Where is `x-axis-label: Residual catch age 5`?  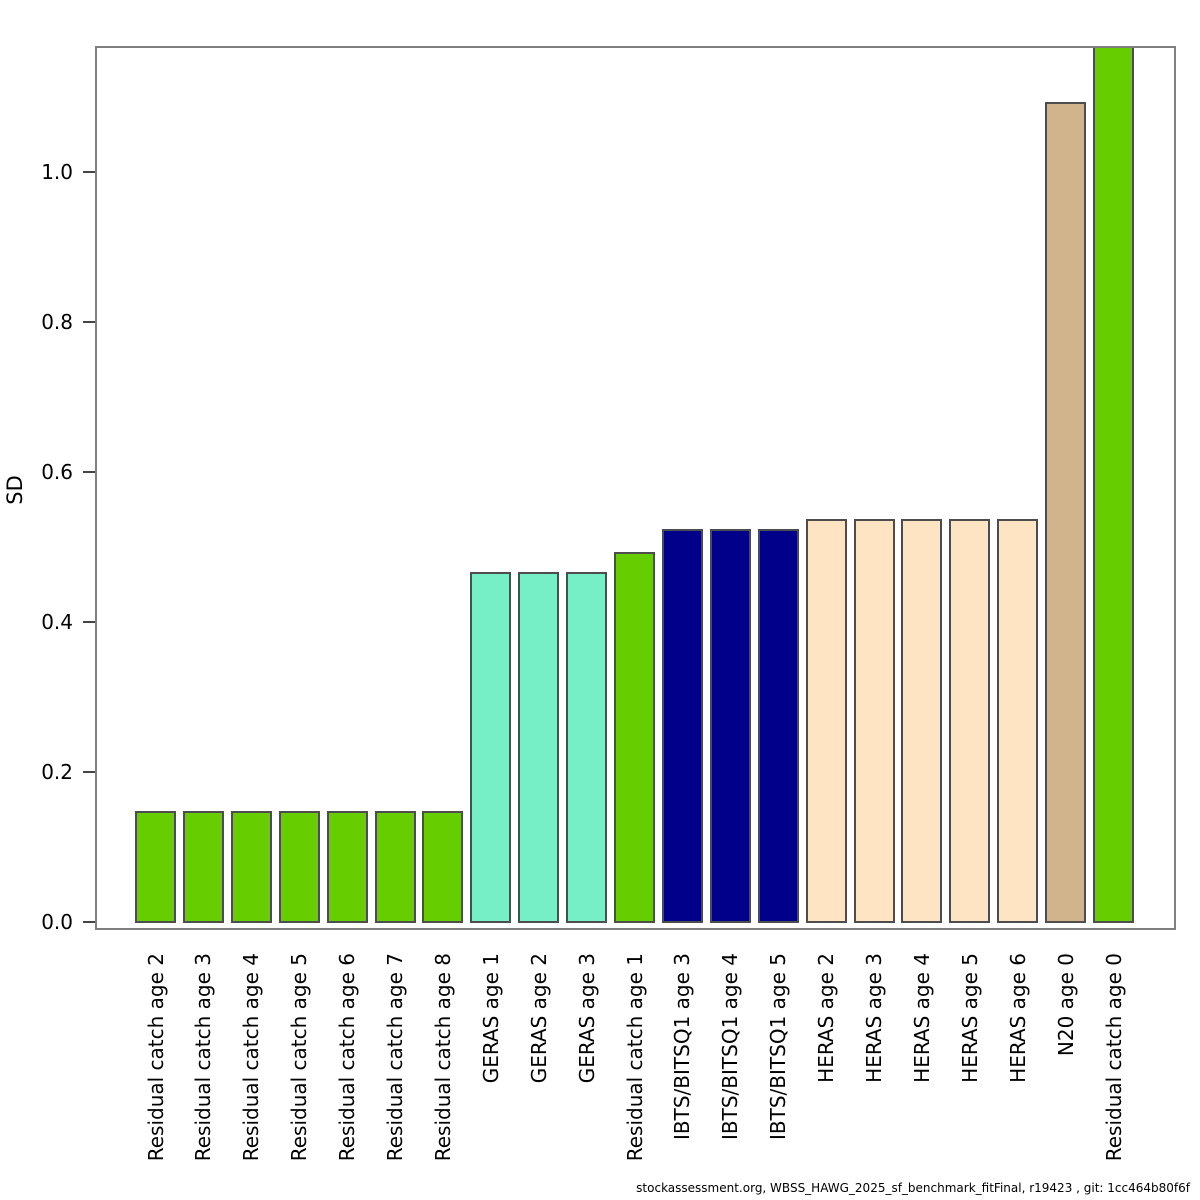 x-axis-label: Residual catch age 5 is located at coordinates (299, 1057).